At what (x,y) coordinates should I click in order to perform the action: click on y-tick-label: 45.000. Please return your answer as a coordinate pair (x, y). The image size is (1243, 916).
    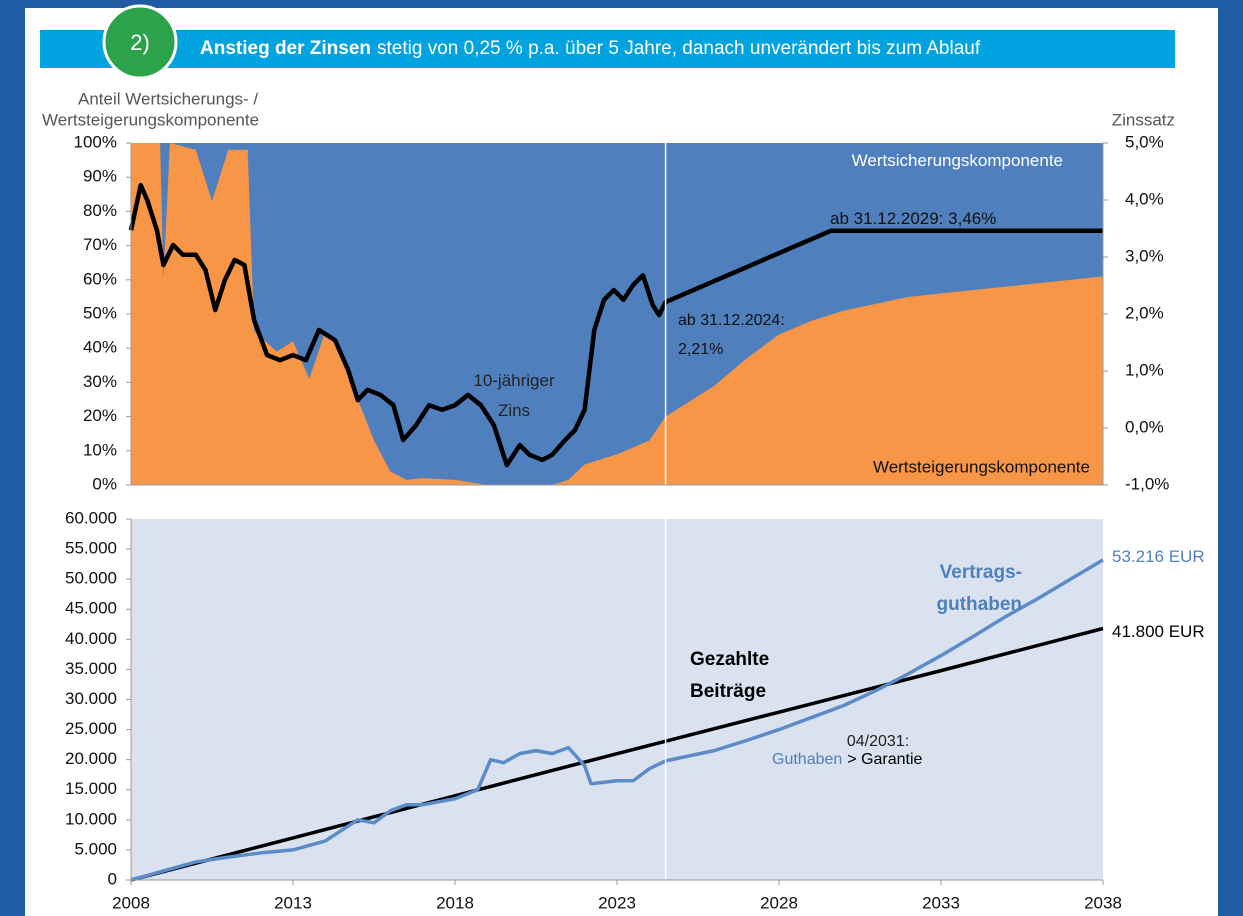
    Looking at the image, I should click on (91, 608).